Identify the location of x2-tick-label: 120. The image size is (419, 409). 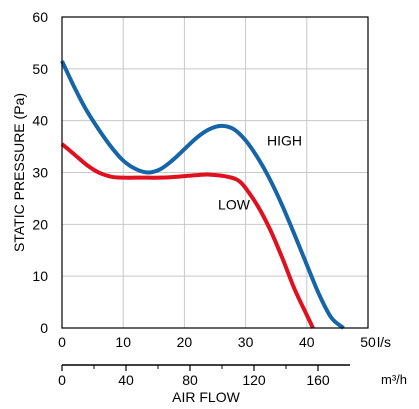
(254, 380).